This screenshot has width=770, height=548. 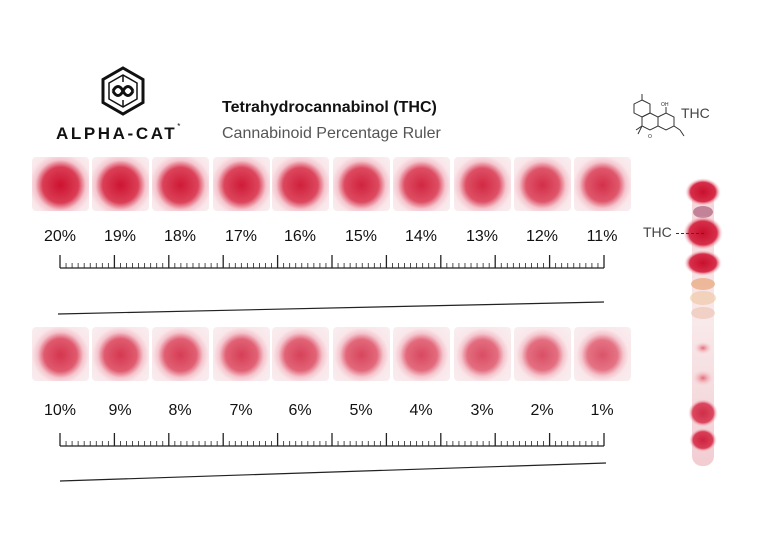 What do you see at coordinates (602, 410) in the screenshot?
I see `percentage-label: 1%` at bounding box center [602, 410].